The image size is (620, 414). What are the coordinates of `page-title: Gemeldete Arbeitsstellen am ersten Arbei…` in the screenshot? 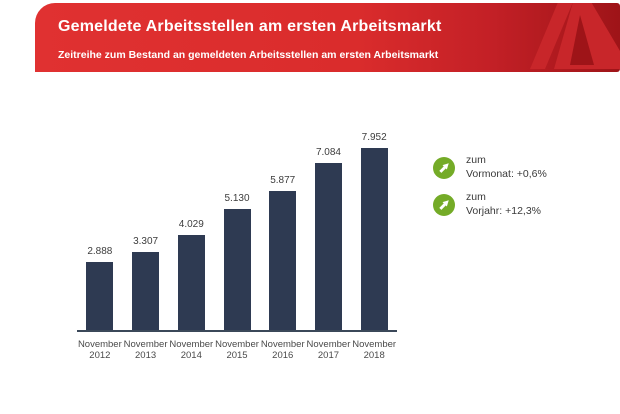 It's located at (250, 26).